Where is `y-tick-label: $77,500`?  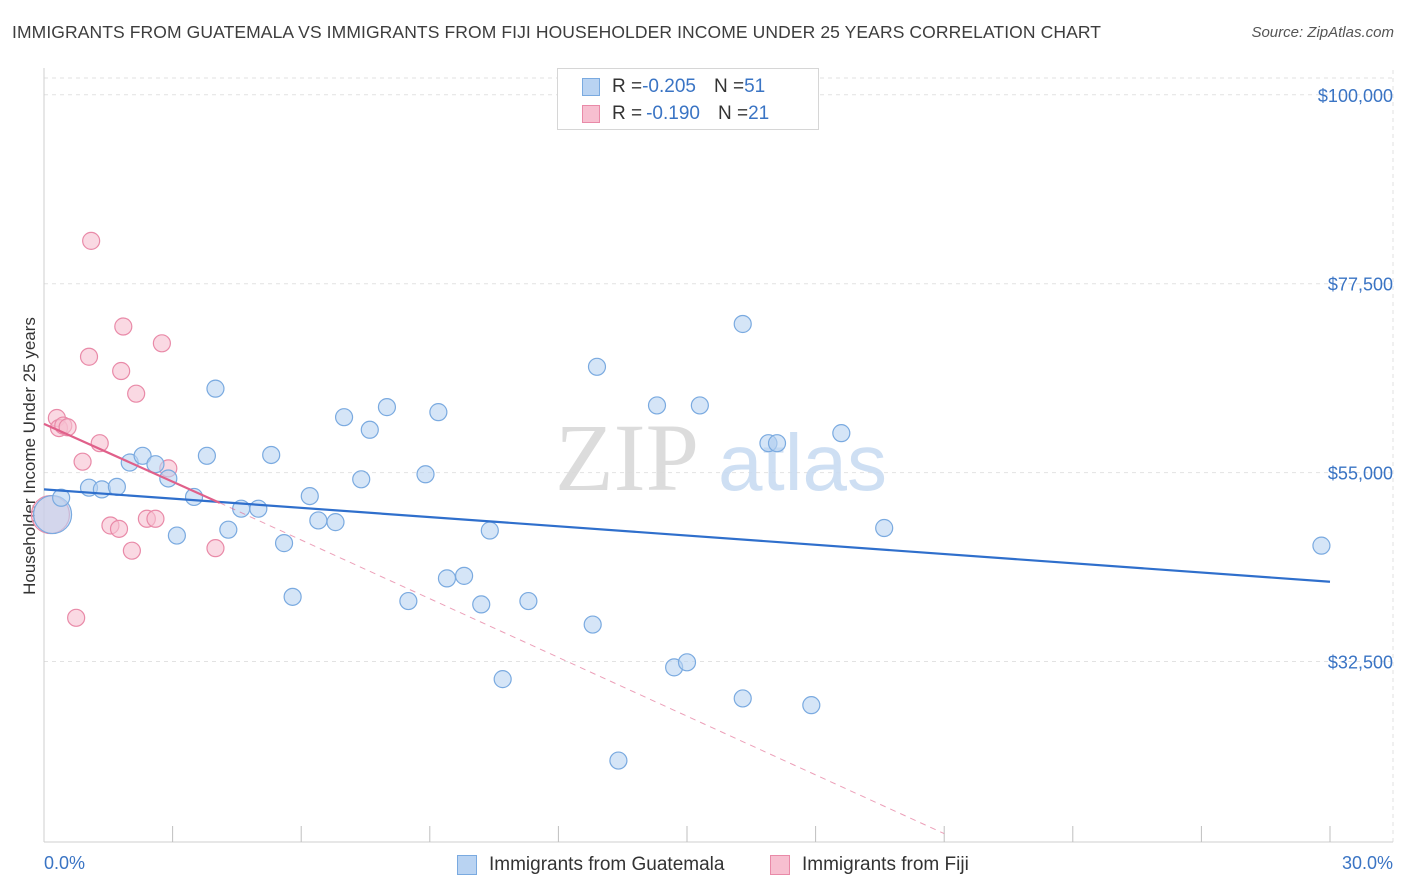
y-tick-label: $77,500 is located at coordinates (1360, 285).